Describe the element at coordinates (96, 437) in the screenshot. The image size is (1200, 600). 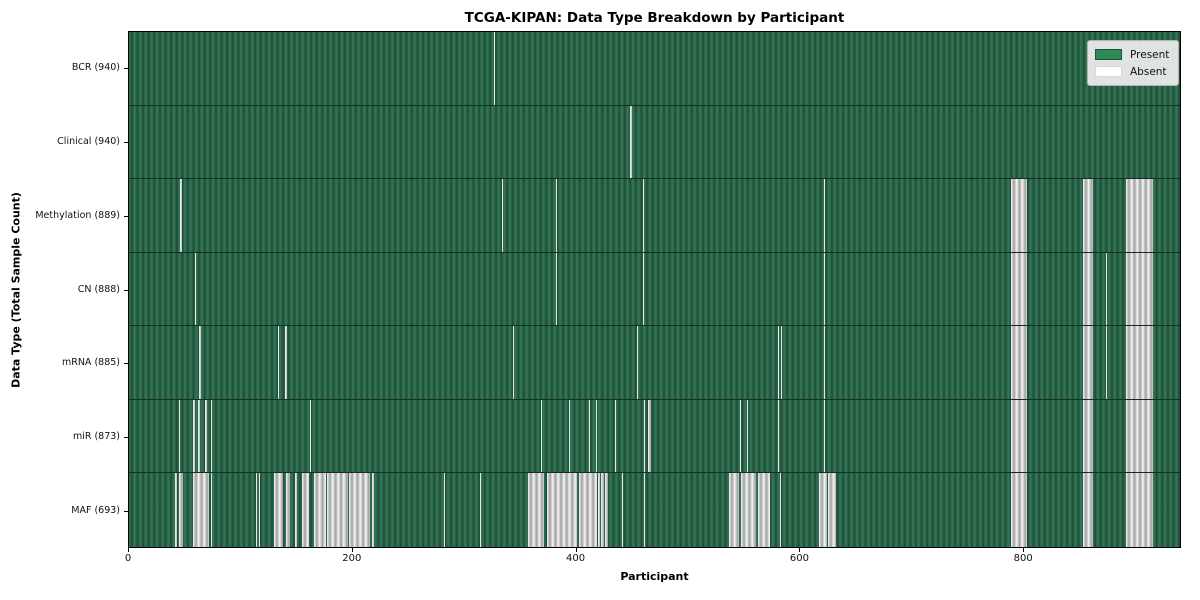
I see `y-tick-label-mir: miR (873)` at that location.